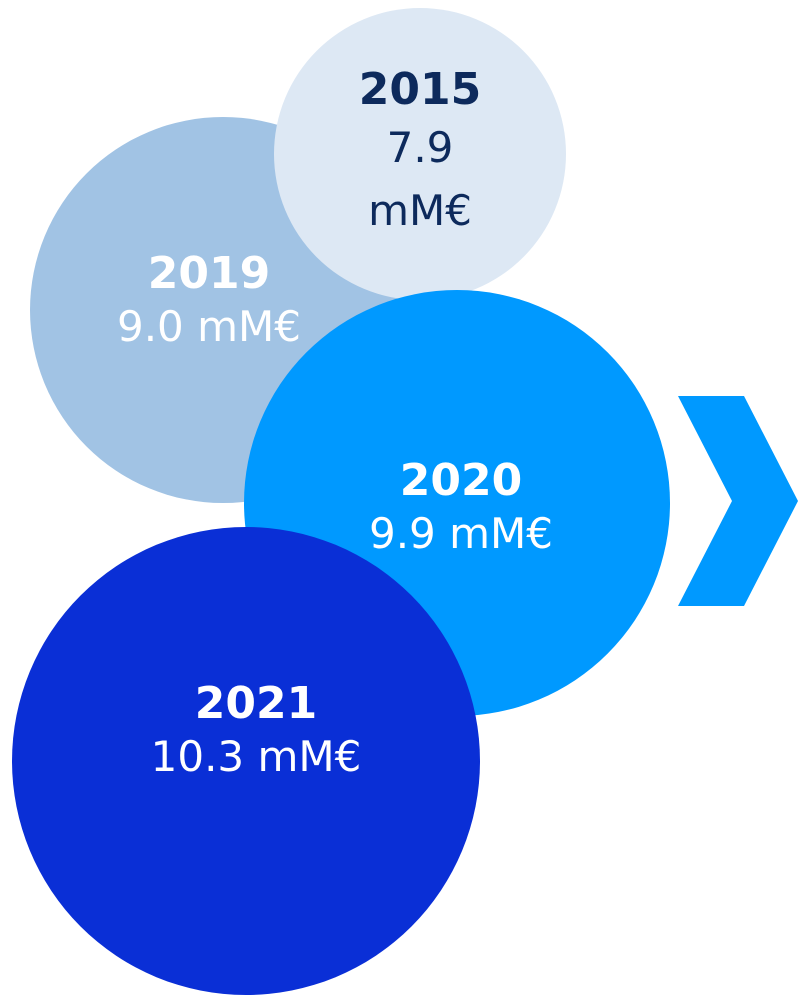 Image resolution: width=798 pixels, height=995 pixels. I want to click on bubble-2019-content: 2019 9.0 mM€, so click(209, 300).